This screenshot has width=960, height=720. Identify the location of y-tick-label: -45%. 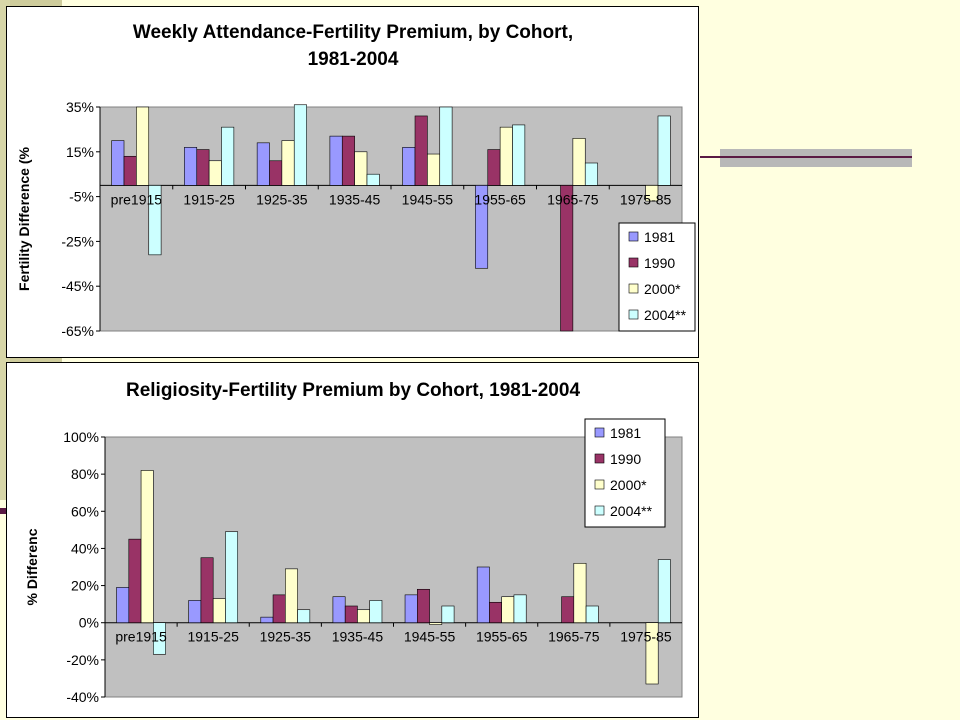
(77, 286).